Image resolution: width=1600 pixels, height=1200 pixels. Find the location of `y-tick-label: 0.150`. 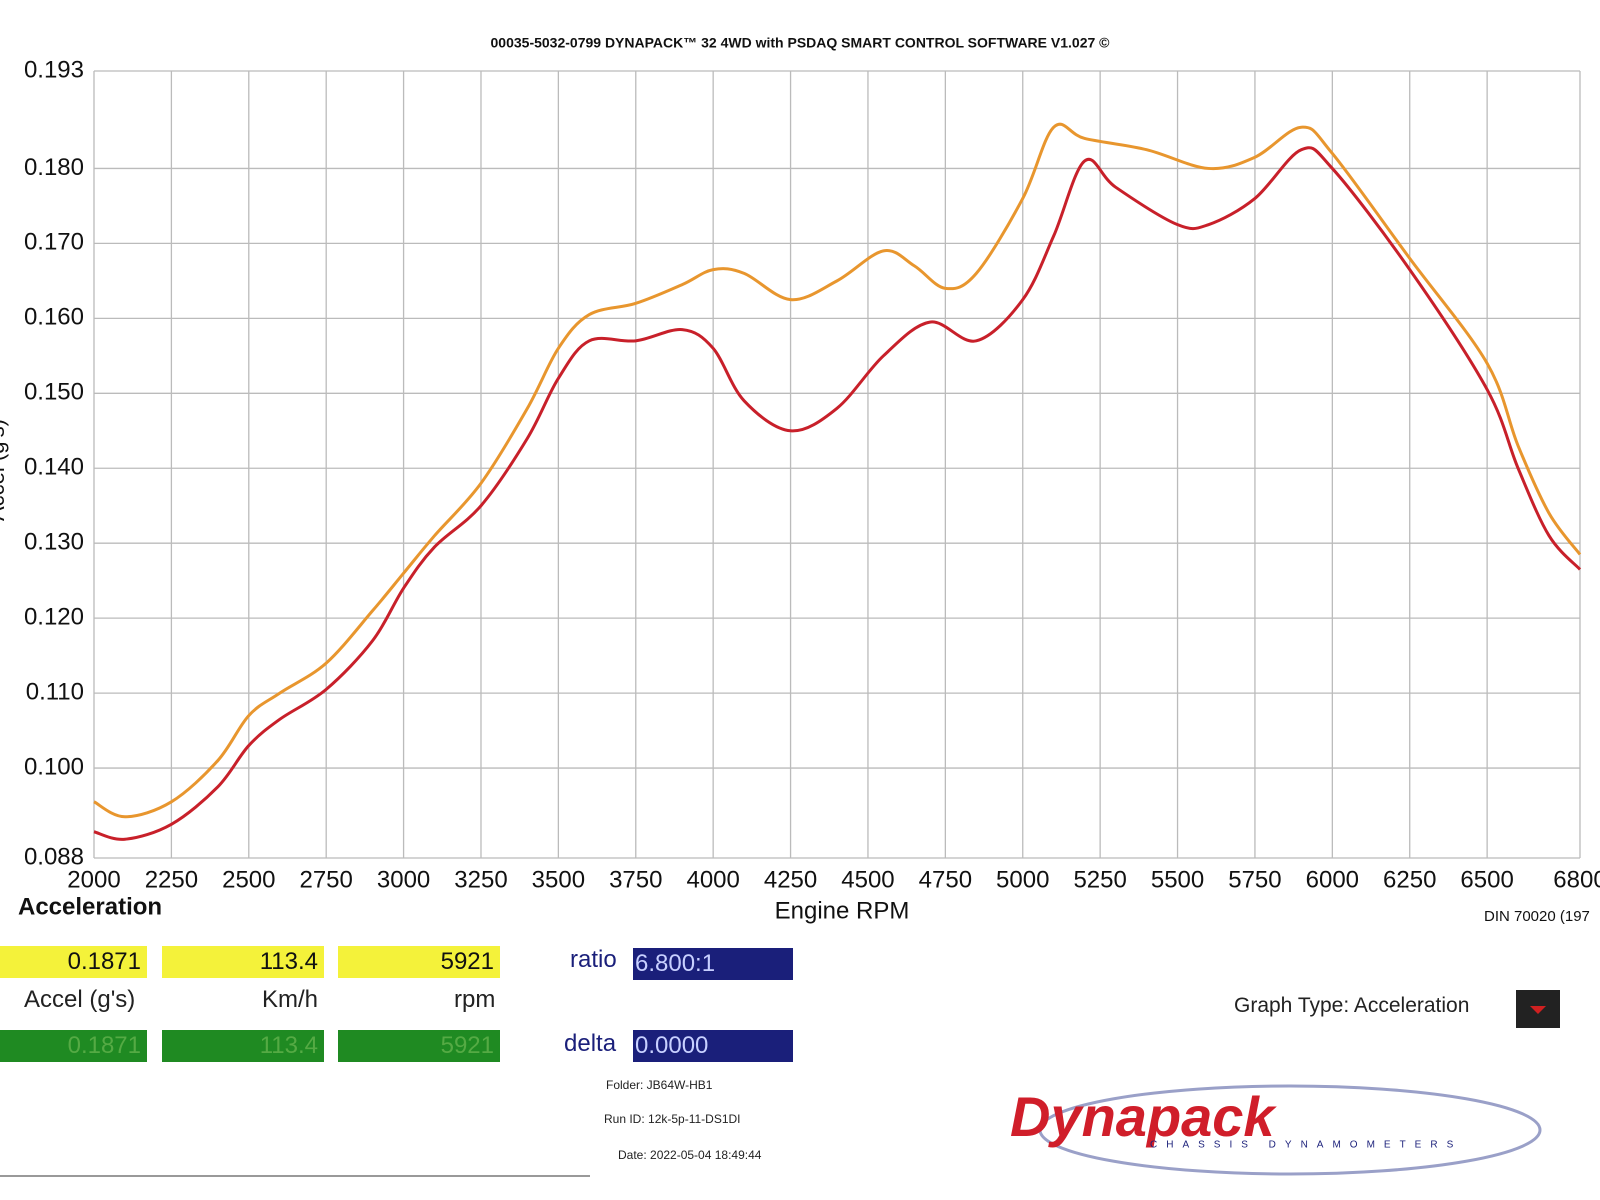

y-tick-label: 0.150 is located at coordinates (54, 392).